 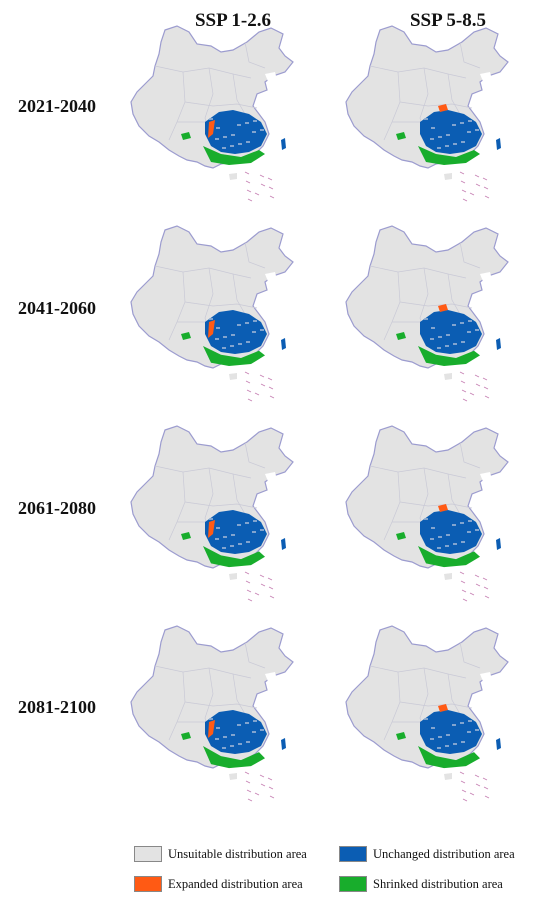 I want to click on map-2081-2100-ssp126, so click(x=225, y=712).